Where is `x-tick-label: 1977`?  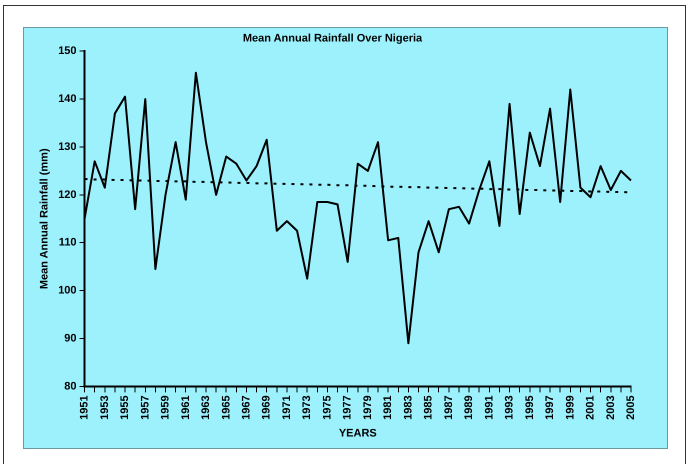 x-tick-label: 1977 is located at coordinates (348, 407).